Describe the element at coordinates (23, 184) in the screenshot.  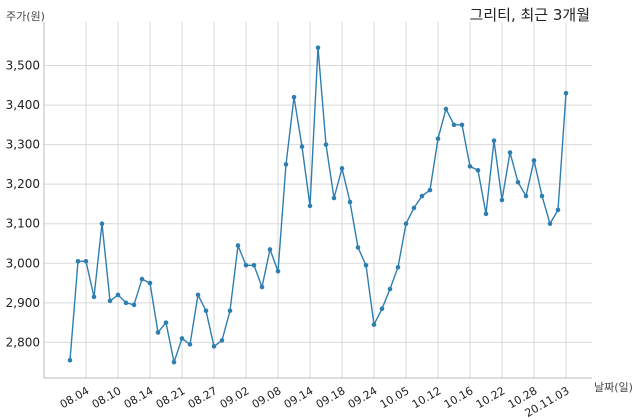
I see `y-tick-label: 3,200` at that location.